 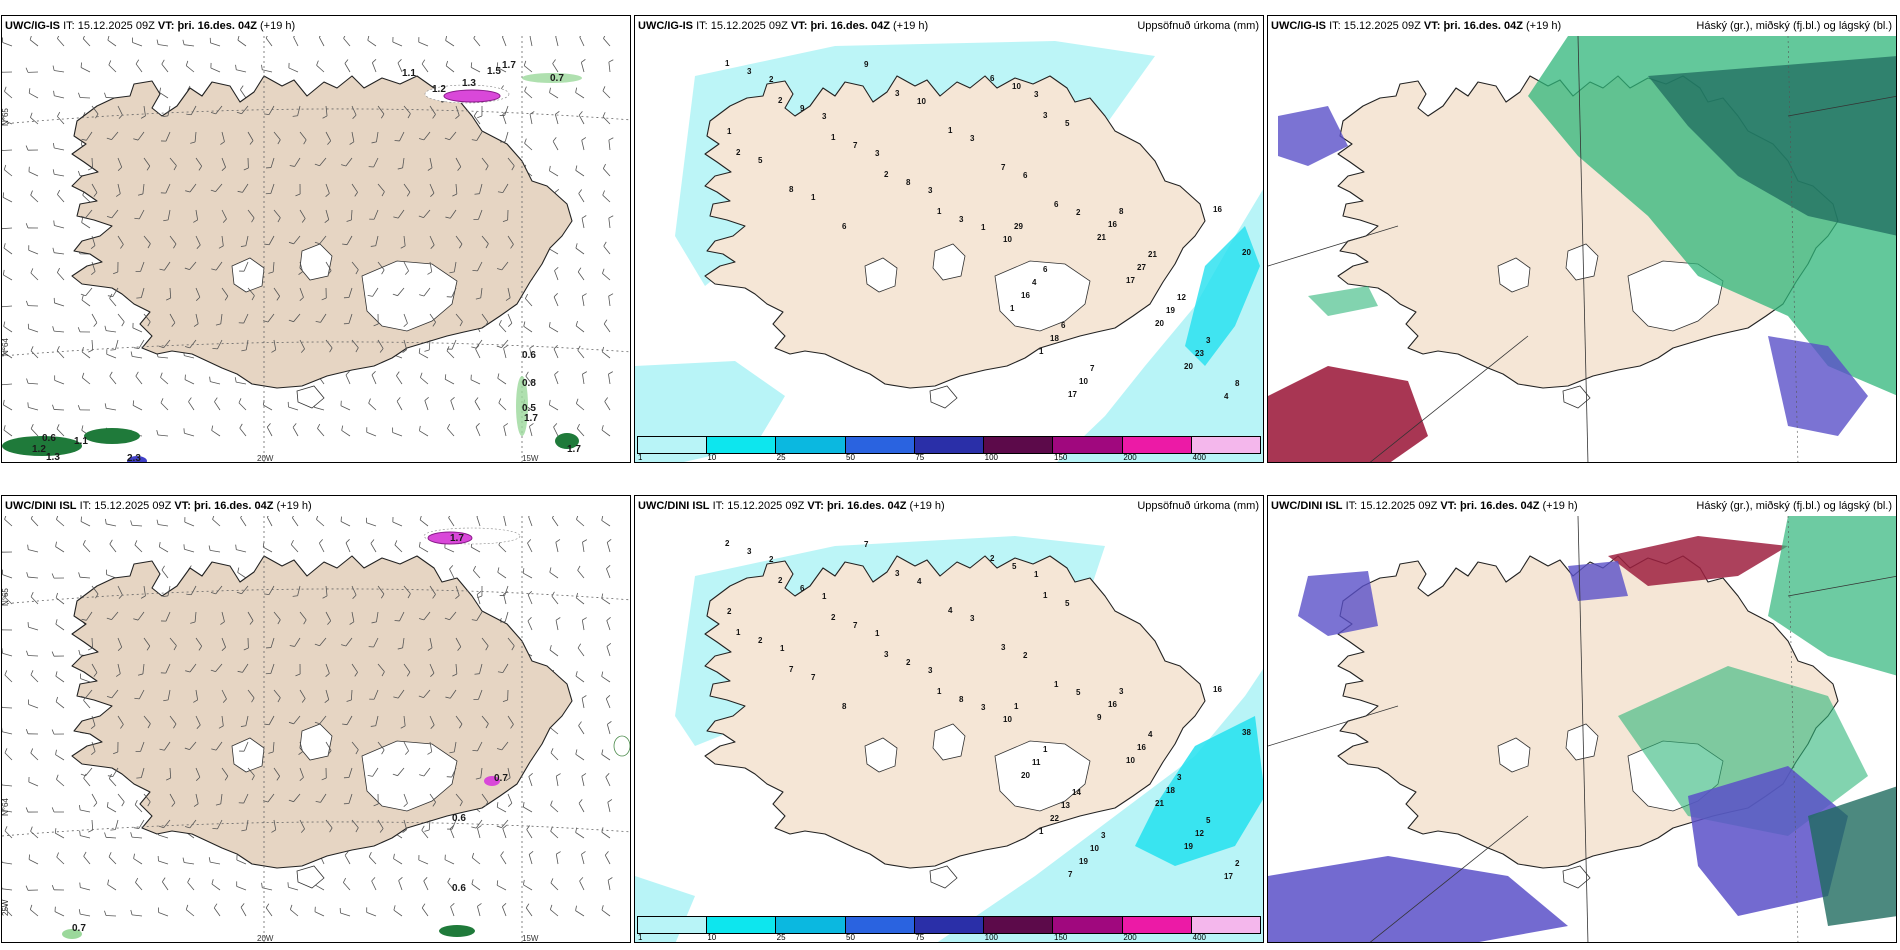 I want to click on wind-value-label: 1.7, so click(x=574, y=449).